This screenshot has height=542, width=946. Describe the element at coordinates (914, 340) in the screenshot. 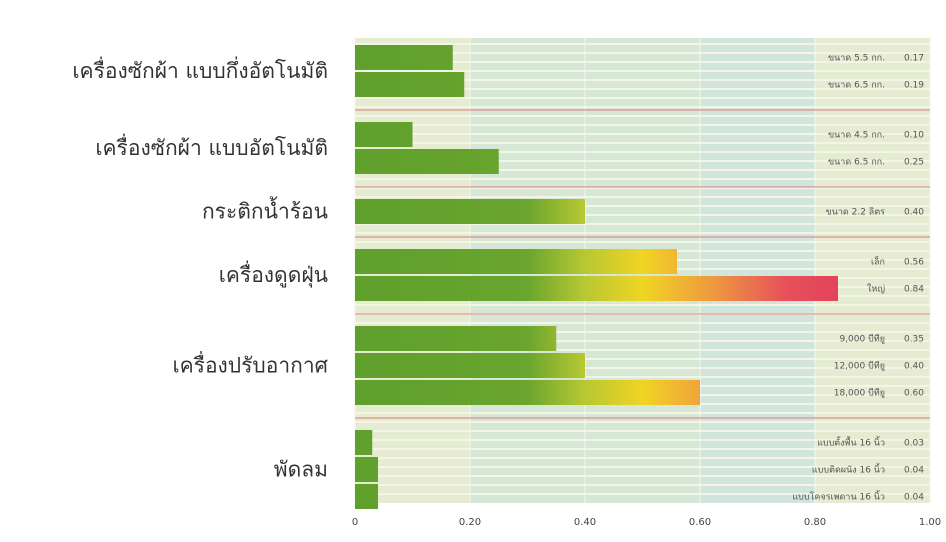

I see `value-label: 0.35` at that location.